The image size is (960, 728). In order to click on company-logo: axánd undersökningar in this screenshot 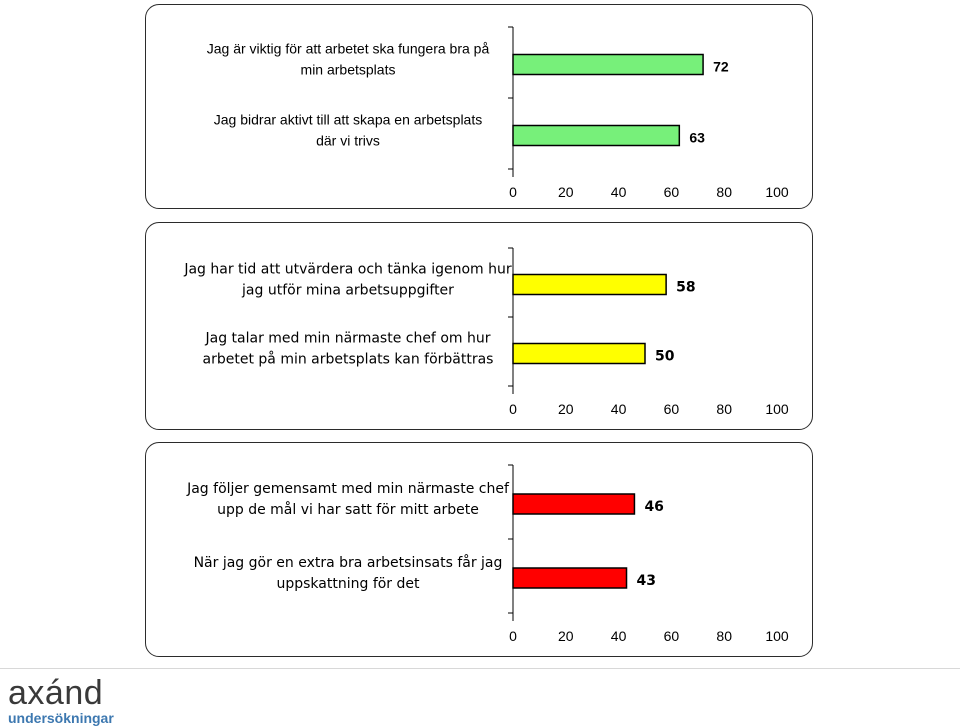, I will do `click(61, 700)`.